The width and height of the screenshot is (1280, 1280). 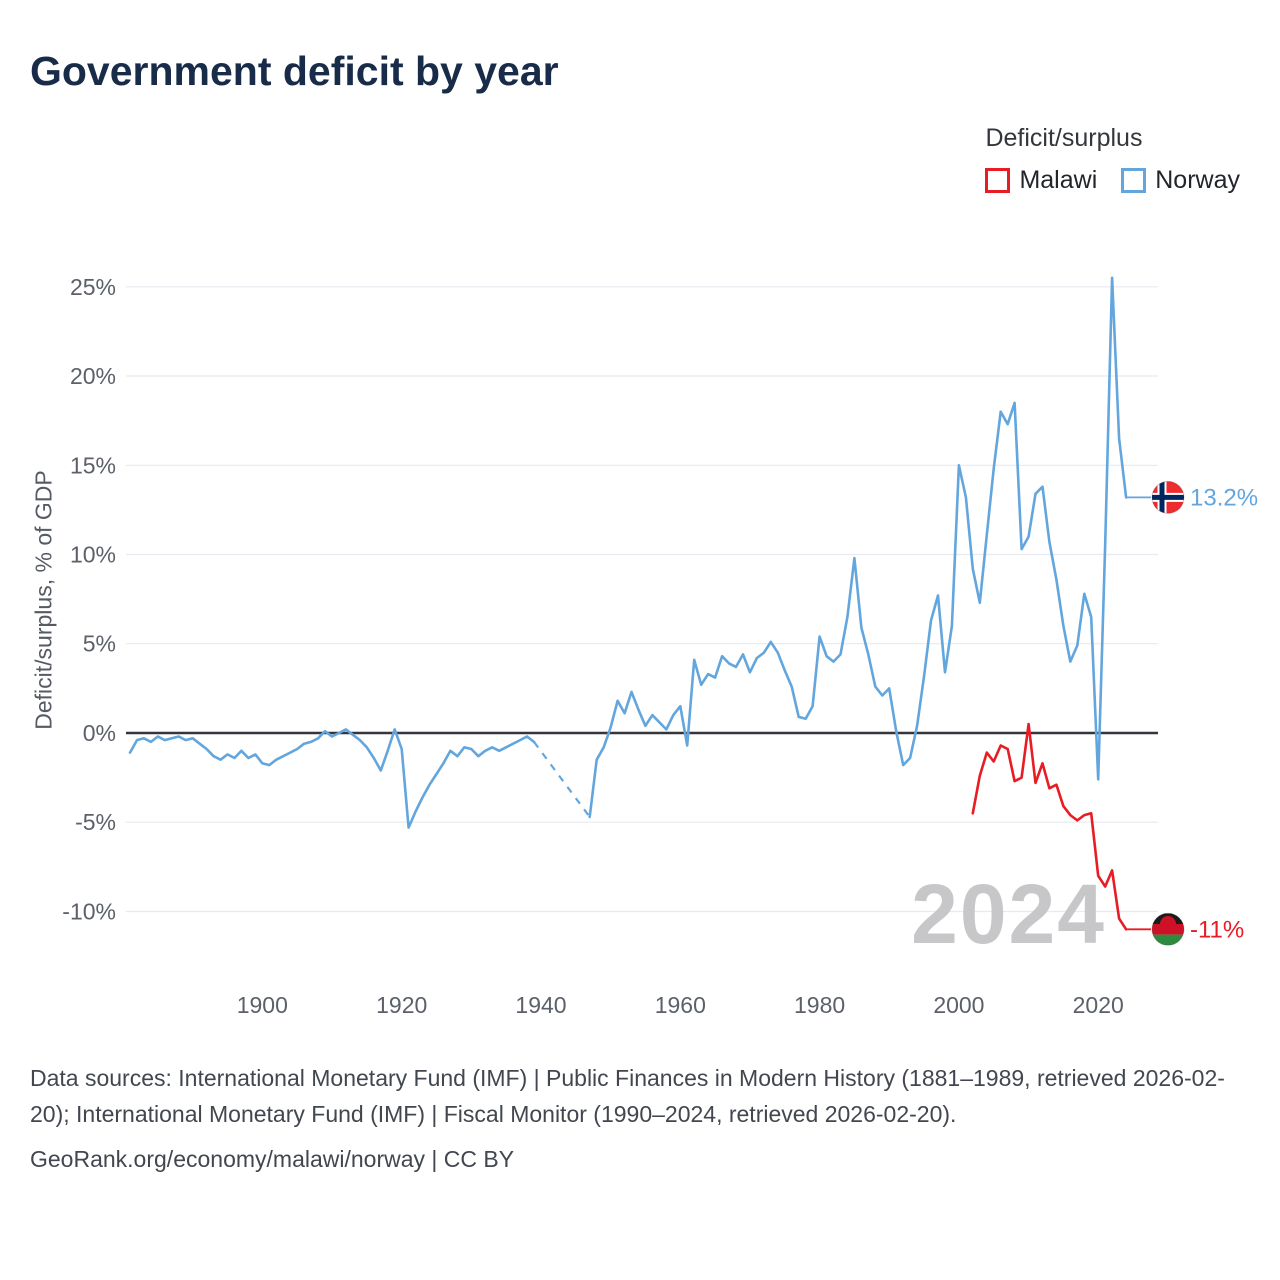 I want to click on y-tick-label: 20%, so click(x=93, y=376).